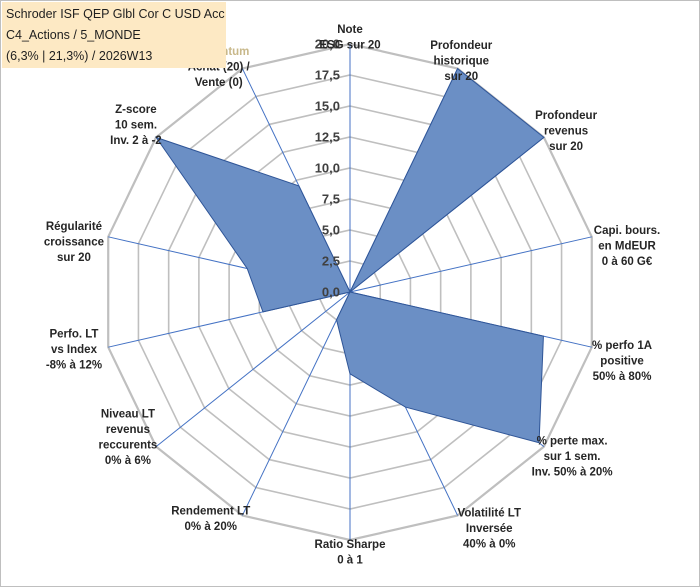 This screenshot has width=700, height=587. What do you see at coordinates (331, 230) in the screenshot?
I see `tick-label-2: 5,0` at bounding box center [331, 230].